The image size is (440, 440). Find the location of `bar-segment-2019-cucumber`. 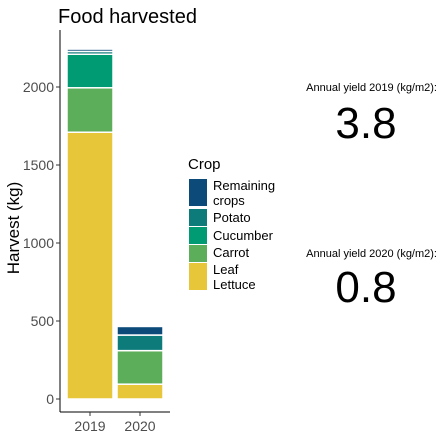

bar-segment-2019-cucumber is located at coordinates (90, 71).